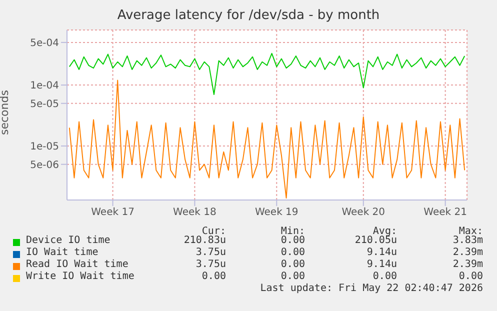  Describe the element at coordinates (248, 15) in the screenshot. I see `chart-title: Average latency for /dev/sda - by month` at that location.